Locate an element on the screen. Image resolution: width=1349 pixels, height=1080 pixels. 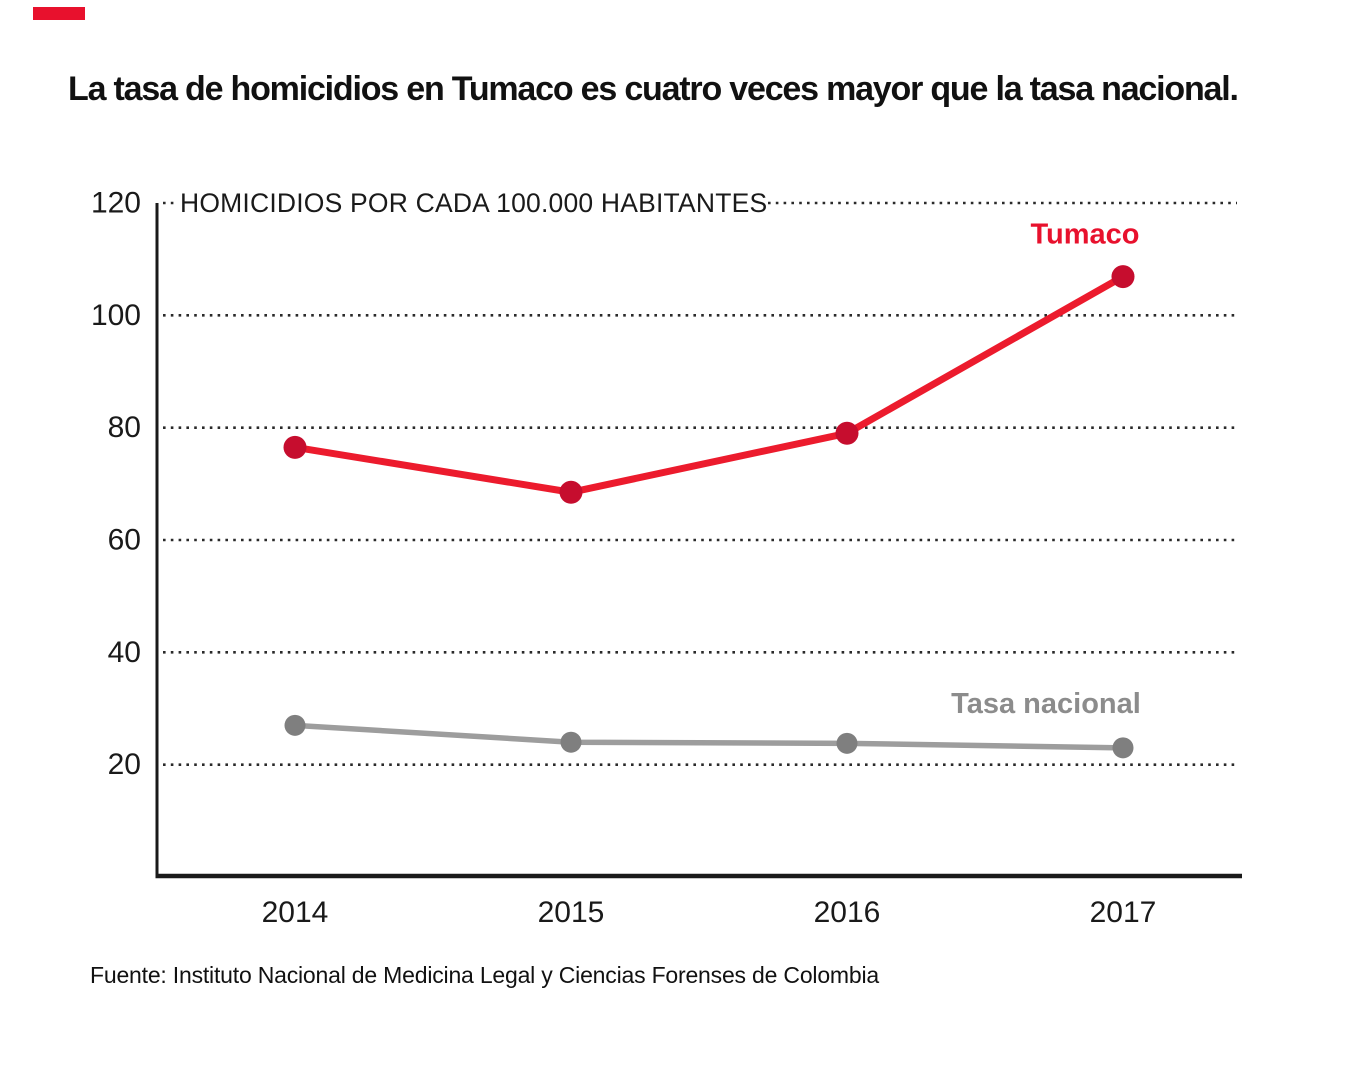
x-tick-label: 2014 is located at coordinates (295, 912).